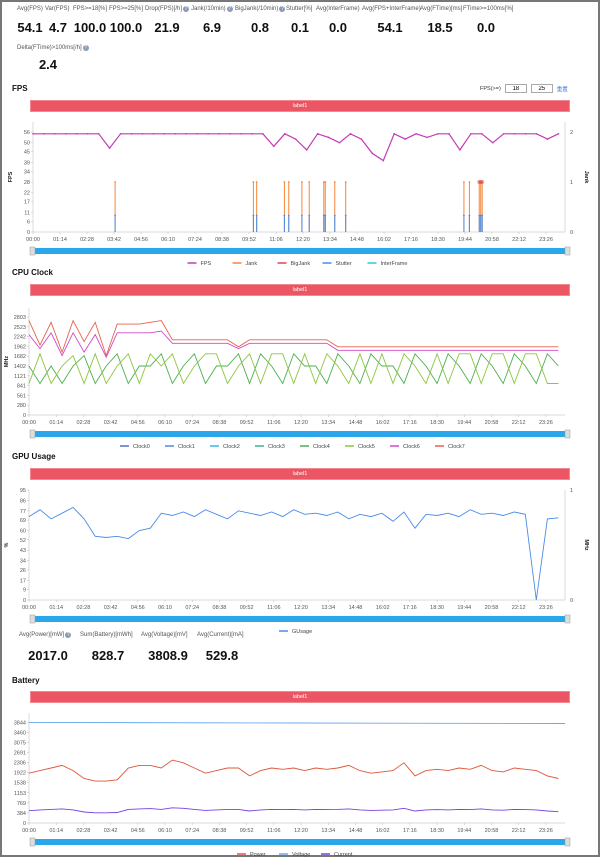  I want to click on legend-item-bigjank: BigJank, so click(294, 264).